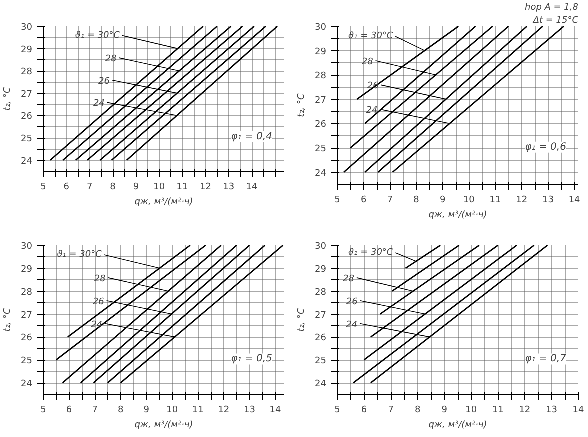 Image resolution: width=588 pixels, height=437 pixels. What do you see at coordinates (551, 8) in the screenshot?
I see `text: hор A = 1,8` at bounding box center [551, 8].